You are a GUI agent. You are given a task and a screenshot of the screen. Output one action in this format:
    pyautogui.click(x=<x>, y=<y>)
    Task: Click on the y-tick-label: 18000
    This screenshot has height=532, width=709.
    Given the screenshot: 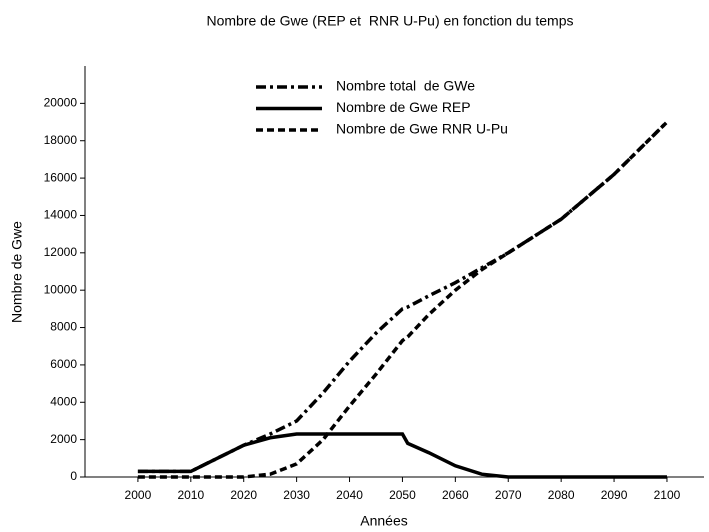 What is the action you would take?
    pyautogui.click(x=61, y=140)
    